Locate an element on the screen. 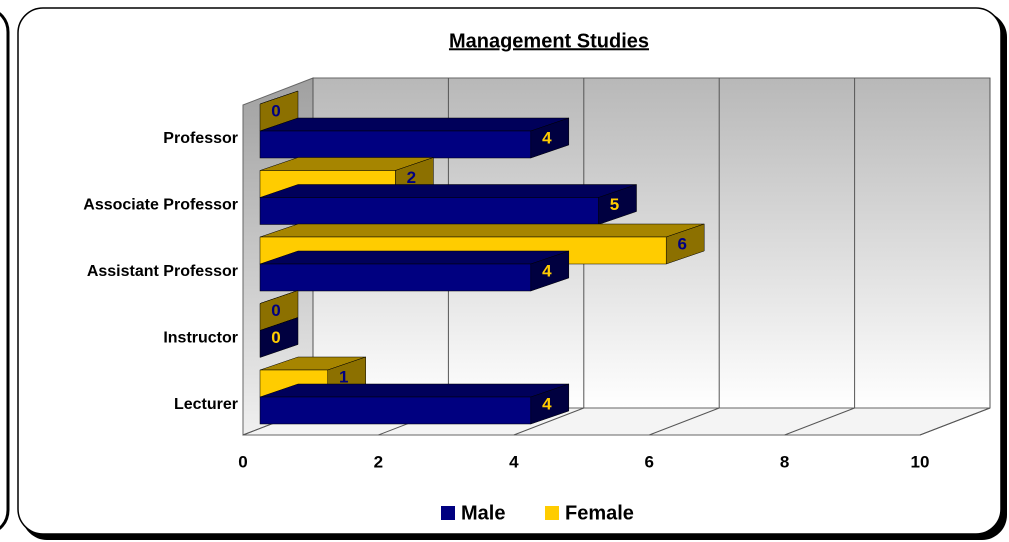 Image resolution: width=1009 pixels, height=542 pixels. y-tick-label: Associate Professor is located at coordinates (160, 205).